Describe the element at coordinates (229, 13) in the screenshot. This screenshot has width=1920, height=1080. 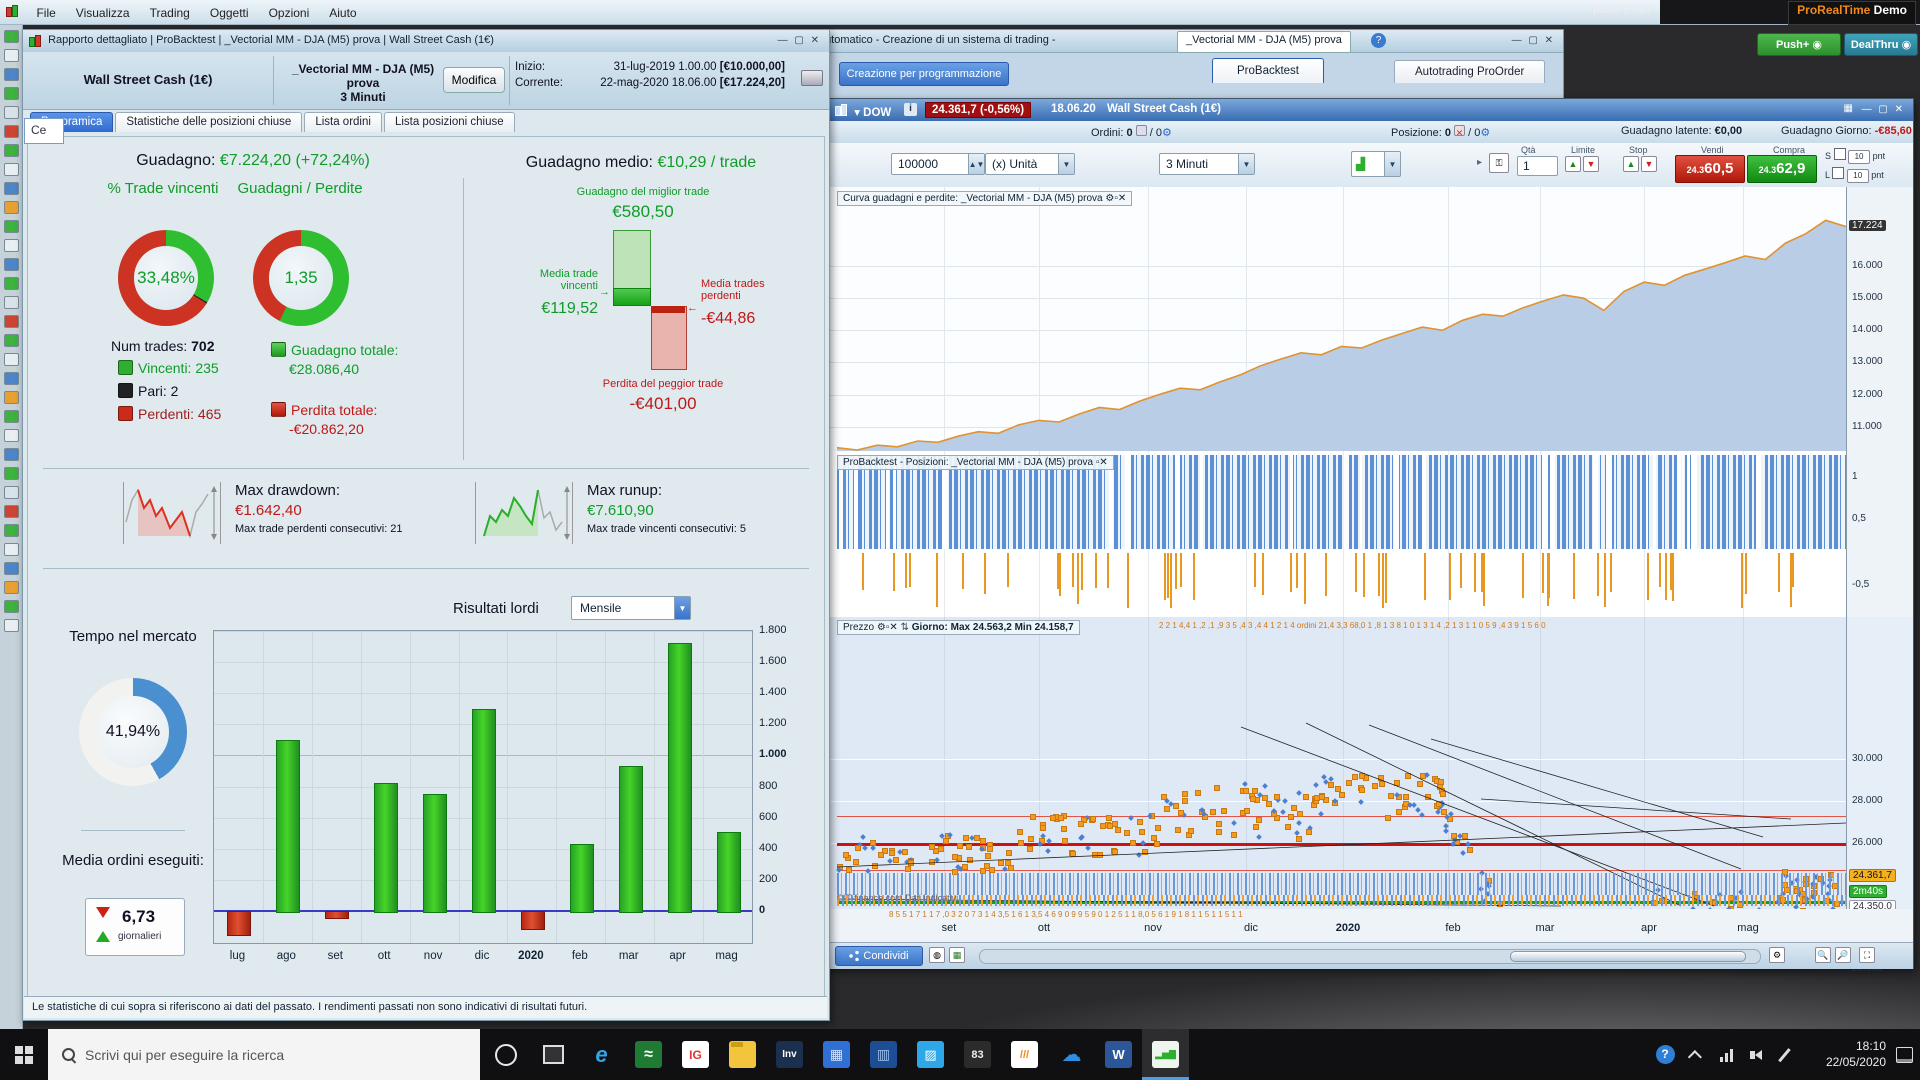
I see `menu-oggetti: Oggetti` at that location.